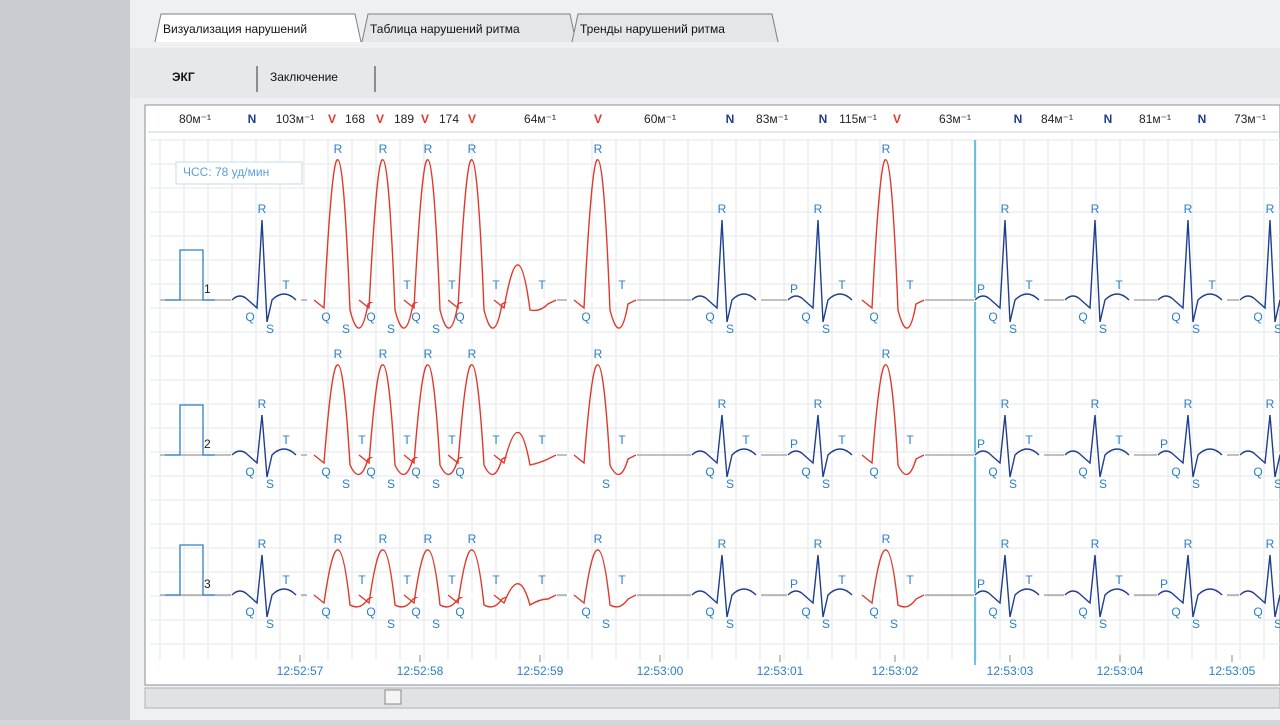 Image resolution: width=1280 pixels, height=725 pixels. Describe the element at coordinates (540, 119) in the screenshot. I see `marker-label: 64м⁻¹` at that location.